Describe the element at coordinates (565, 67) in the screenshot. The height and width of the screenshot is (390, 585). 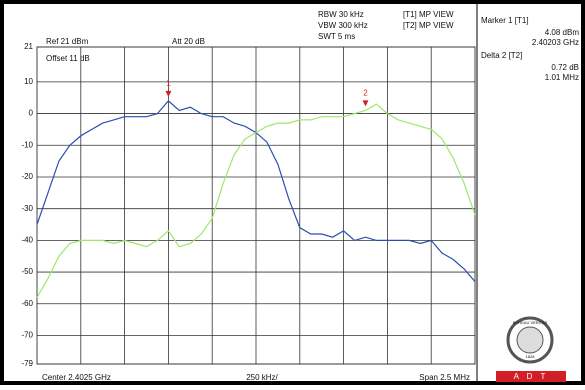
I see `marker2-level: 0.72 dB` at that location.